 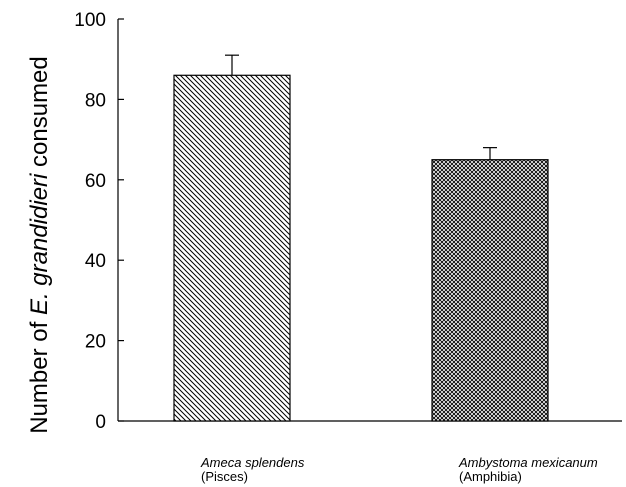 I want to click on y-axis-label-suffix: consumed, so click(x=39, y=114).